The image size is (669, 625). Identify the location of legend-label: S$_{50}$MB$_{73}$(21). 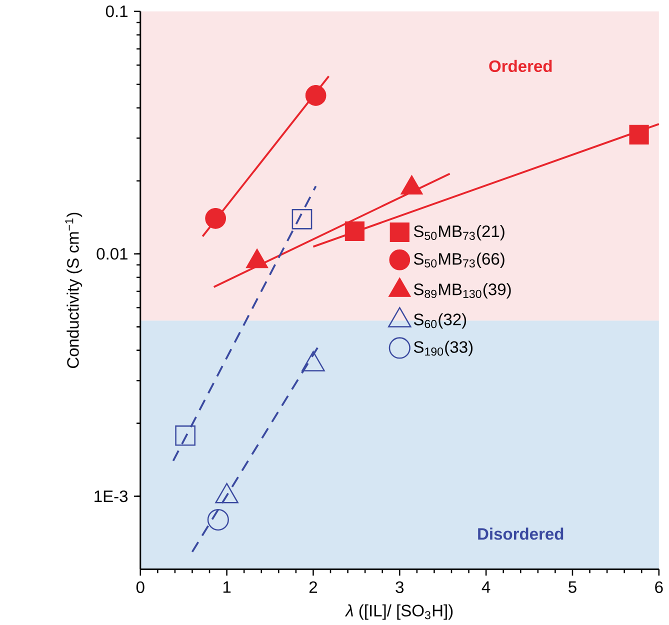
(459, 232).